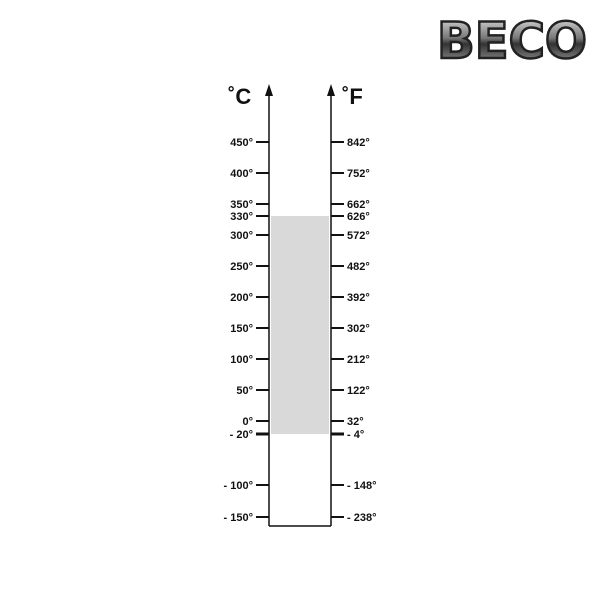  Describe the element at coordinates (238, 518) in the screenshot. I see `celsius-tick-label: - 150°` at that location.